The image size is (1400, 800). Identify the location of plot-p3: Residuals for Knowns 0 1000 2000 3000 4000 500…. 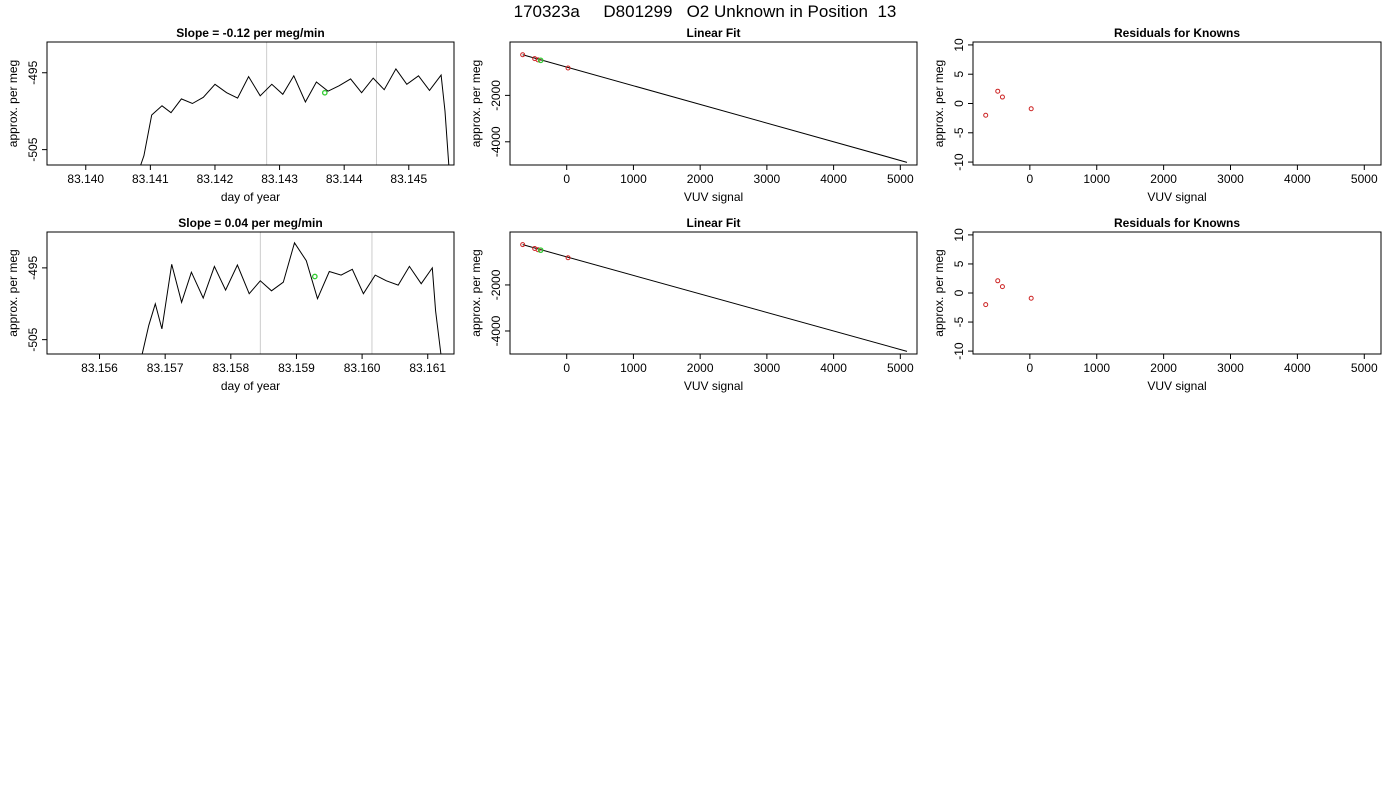
(1157, 115).